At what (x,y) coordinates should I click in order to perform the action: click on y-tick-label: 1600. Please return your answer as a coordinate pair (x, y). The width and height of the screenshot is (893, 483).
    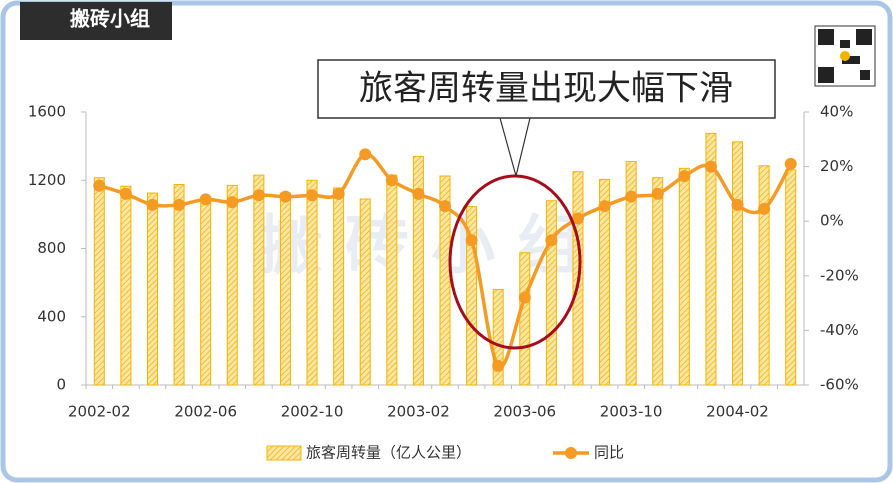
    Looking at the image, I should click on (47, 112).